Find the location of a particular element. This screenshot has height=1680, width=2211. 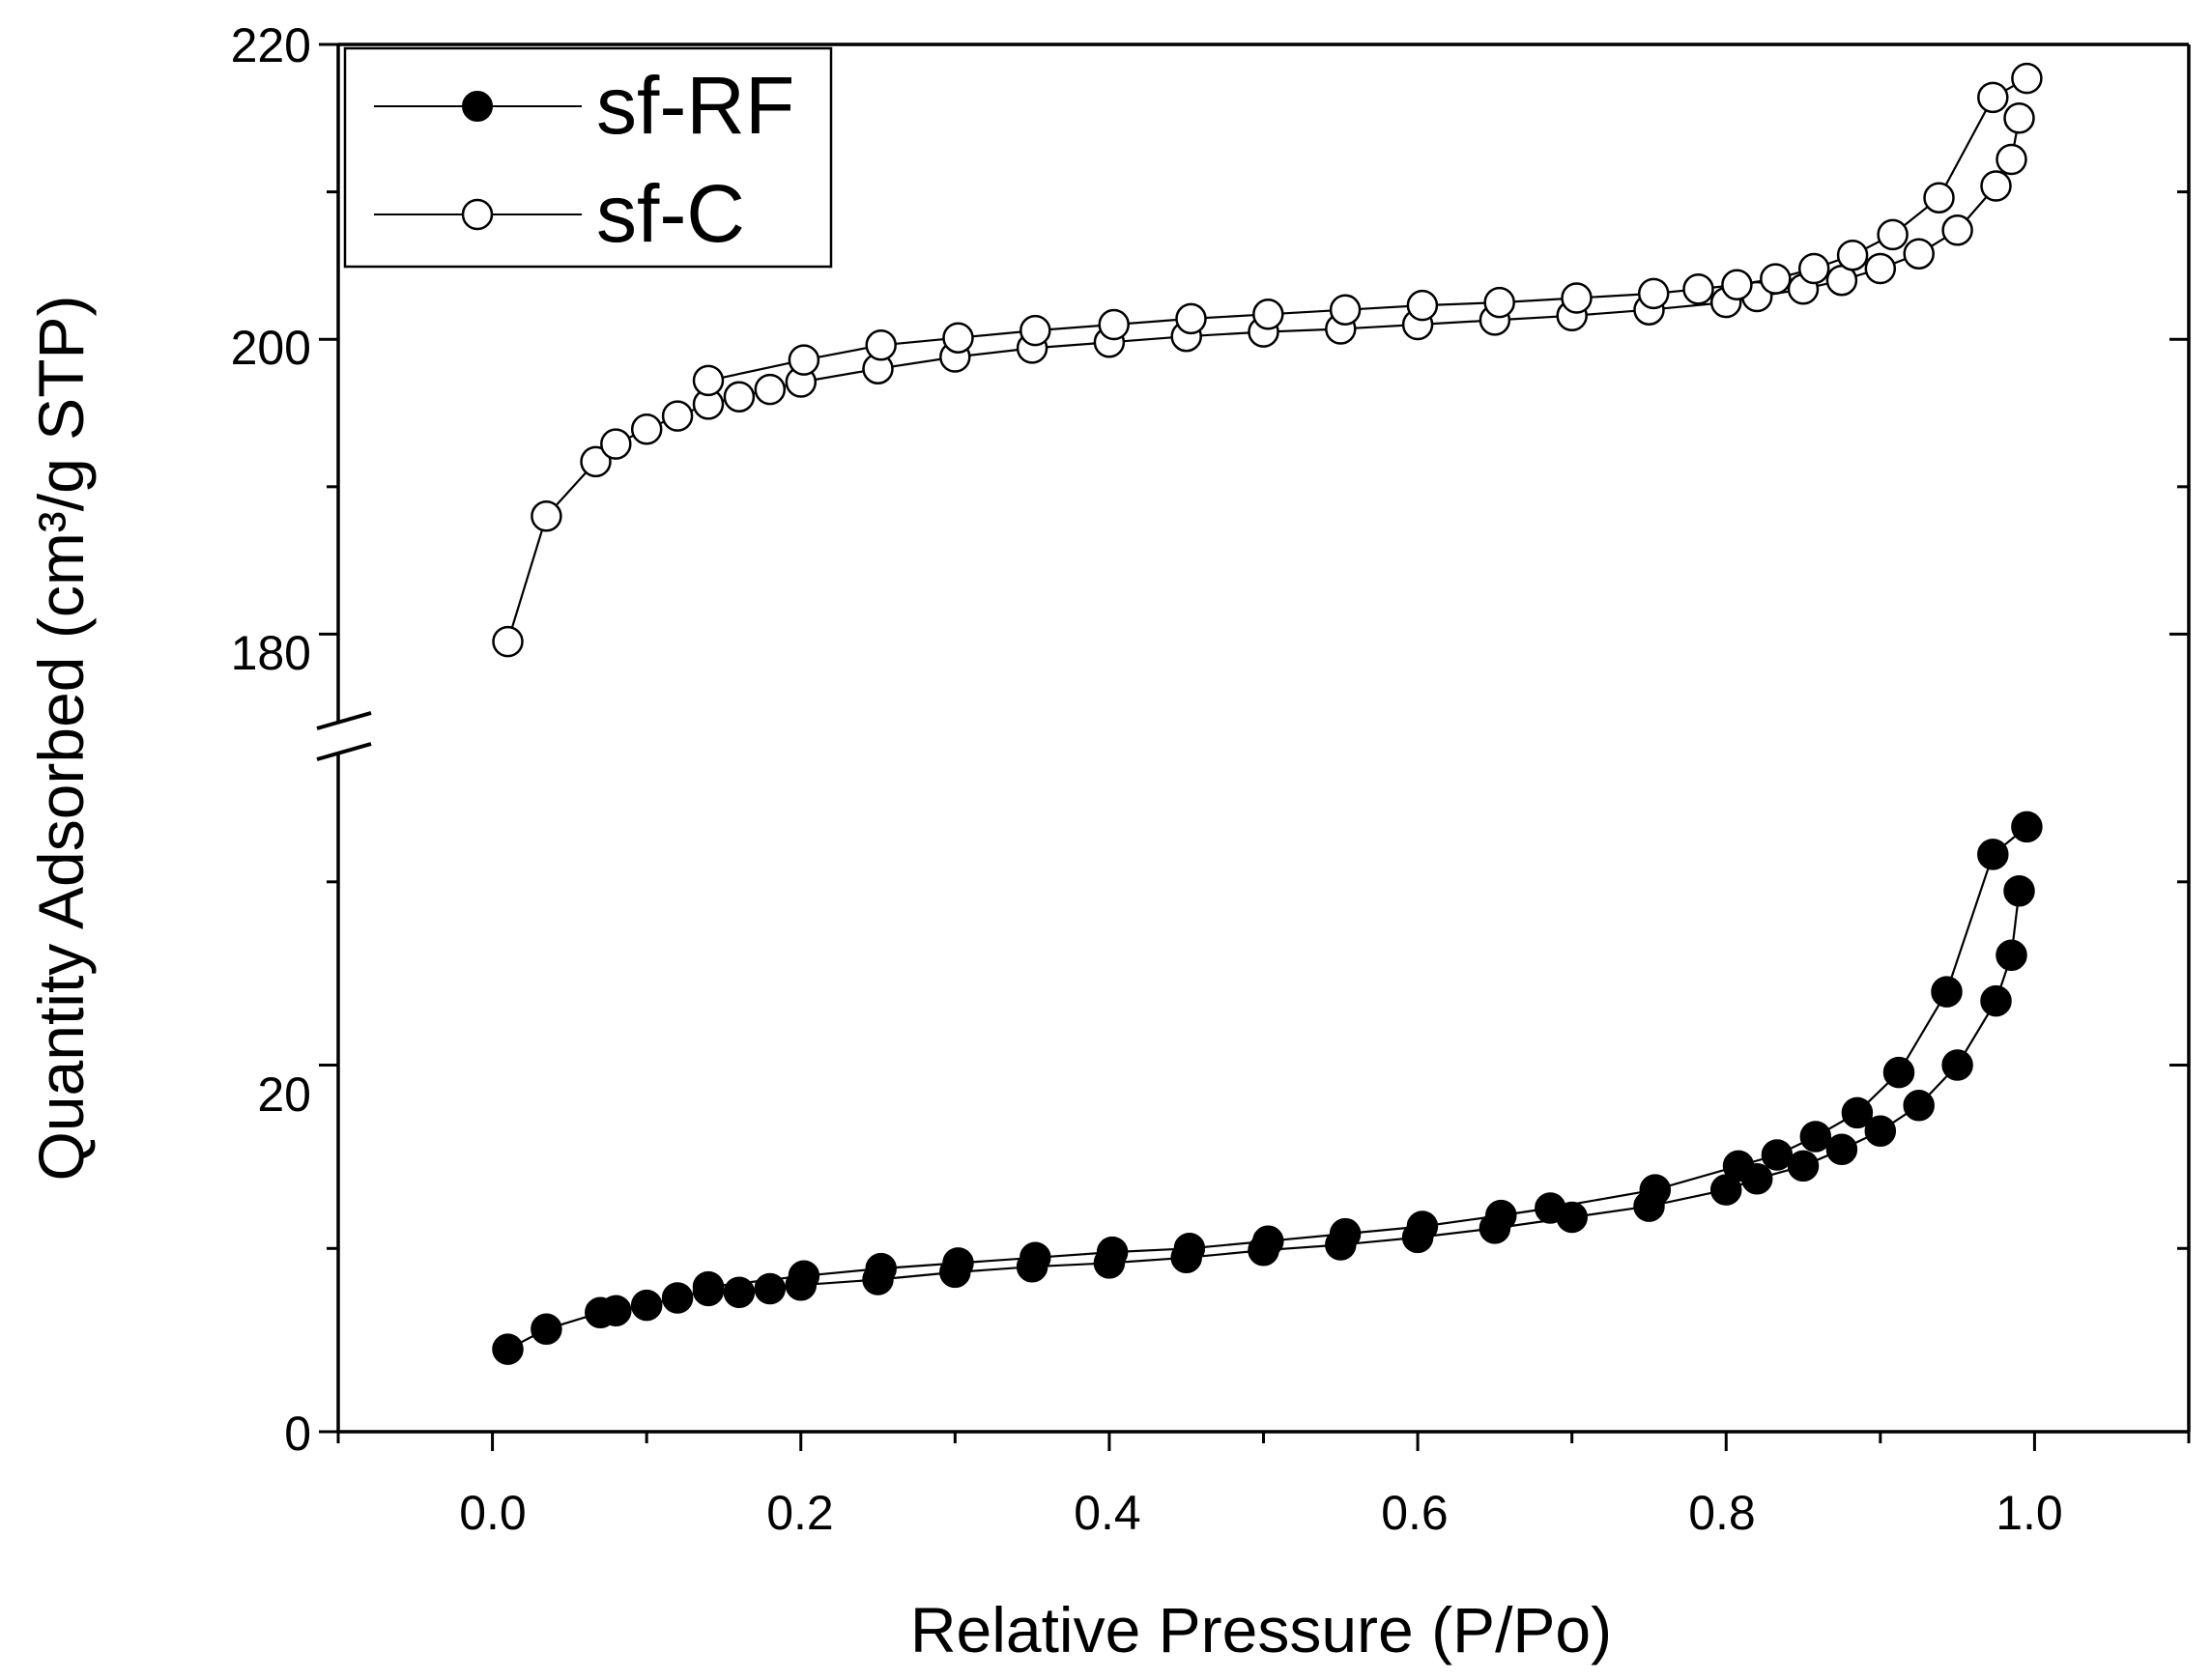

y-tick-labels: 0 20 180 200 220 is located at coordinates (271, 740).